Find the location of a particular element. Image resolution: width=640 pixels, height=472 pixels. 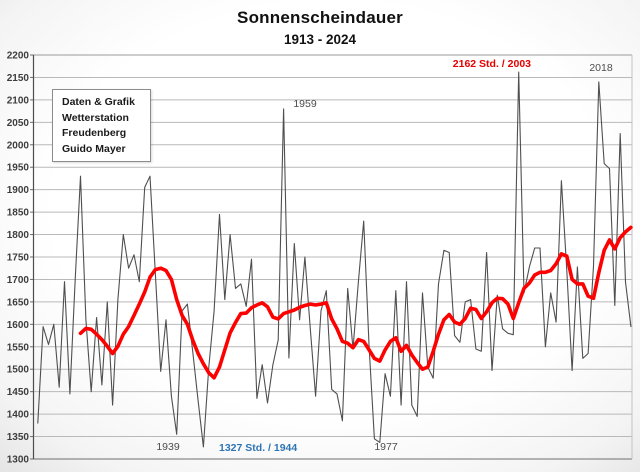

y-axis-label: 2200 is located at coordinates (18, 56).